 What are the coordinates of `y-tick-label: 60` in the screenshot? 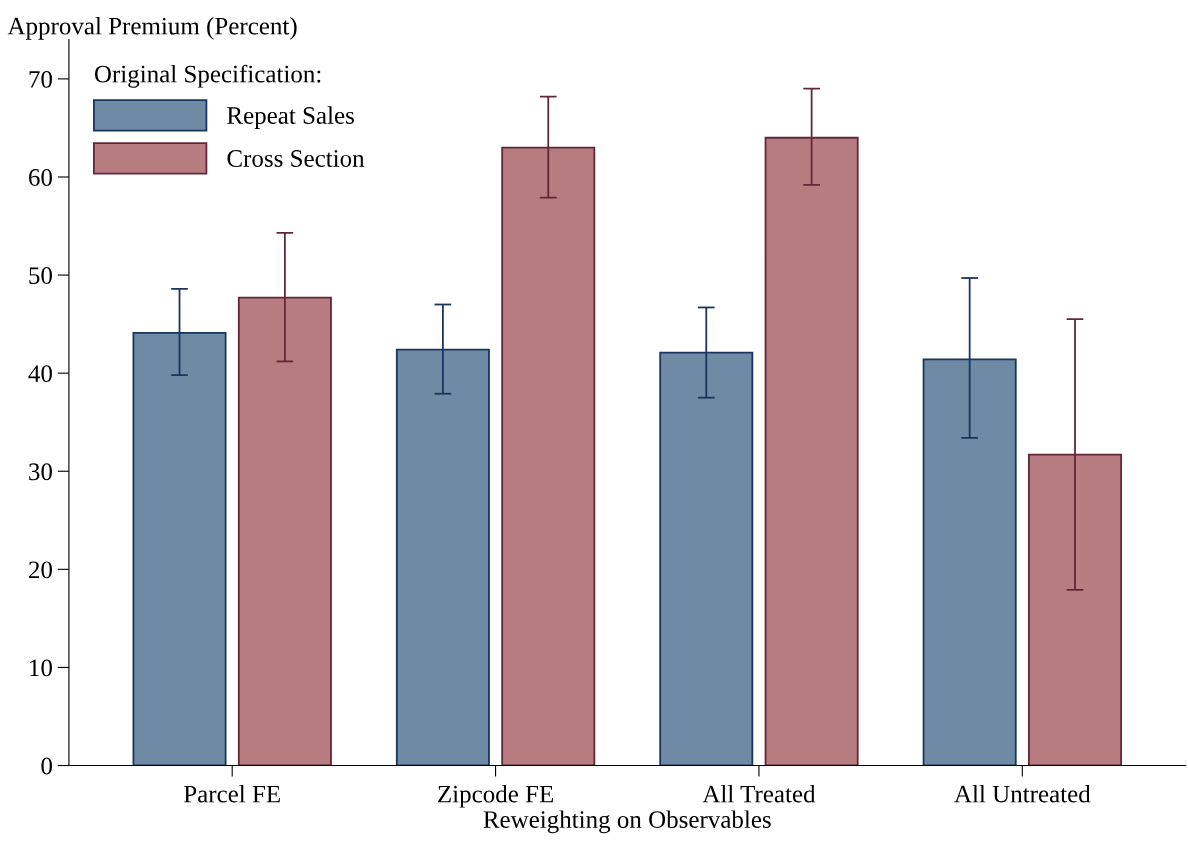 It's located at (40, 177).